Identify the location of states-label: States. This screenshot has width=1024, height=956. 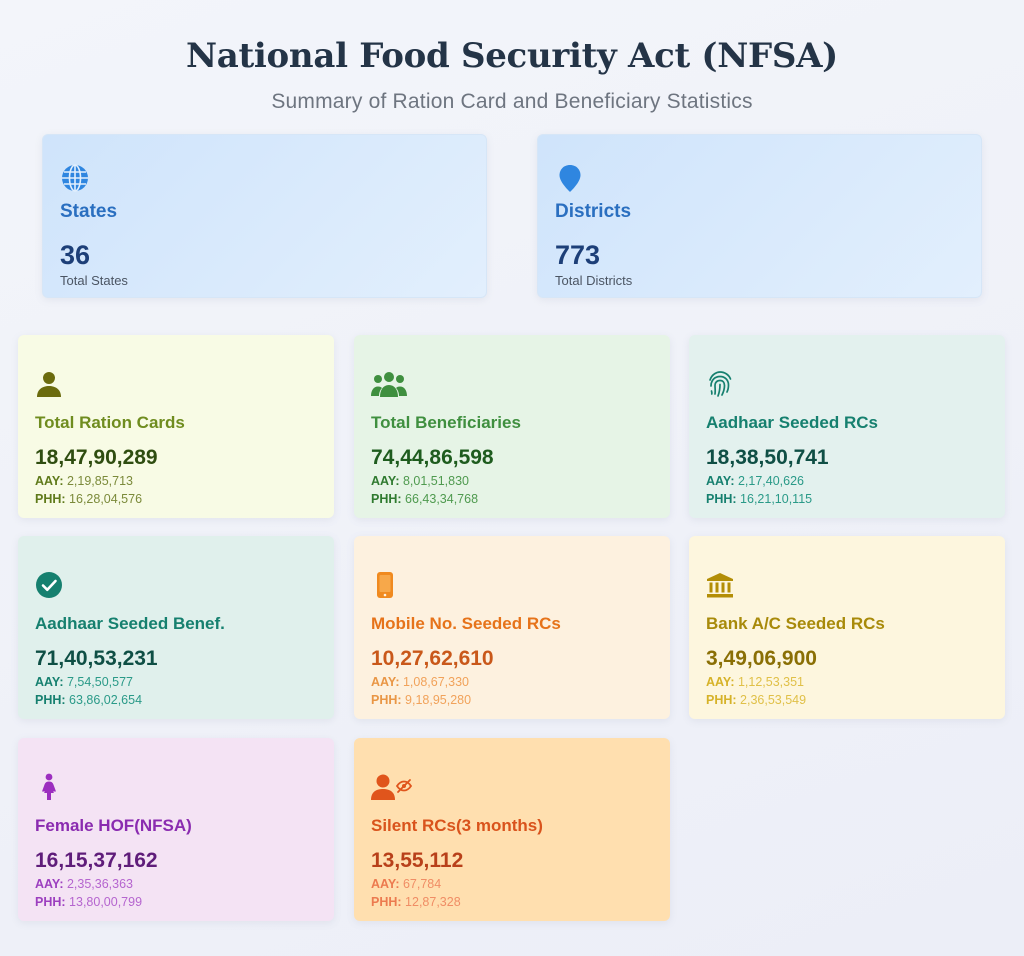
(89, 211).